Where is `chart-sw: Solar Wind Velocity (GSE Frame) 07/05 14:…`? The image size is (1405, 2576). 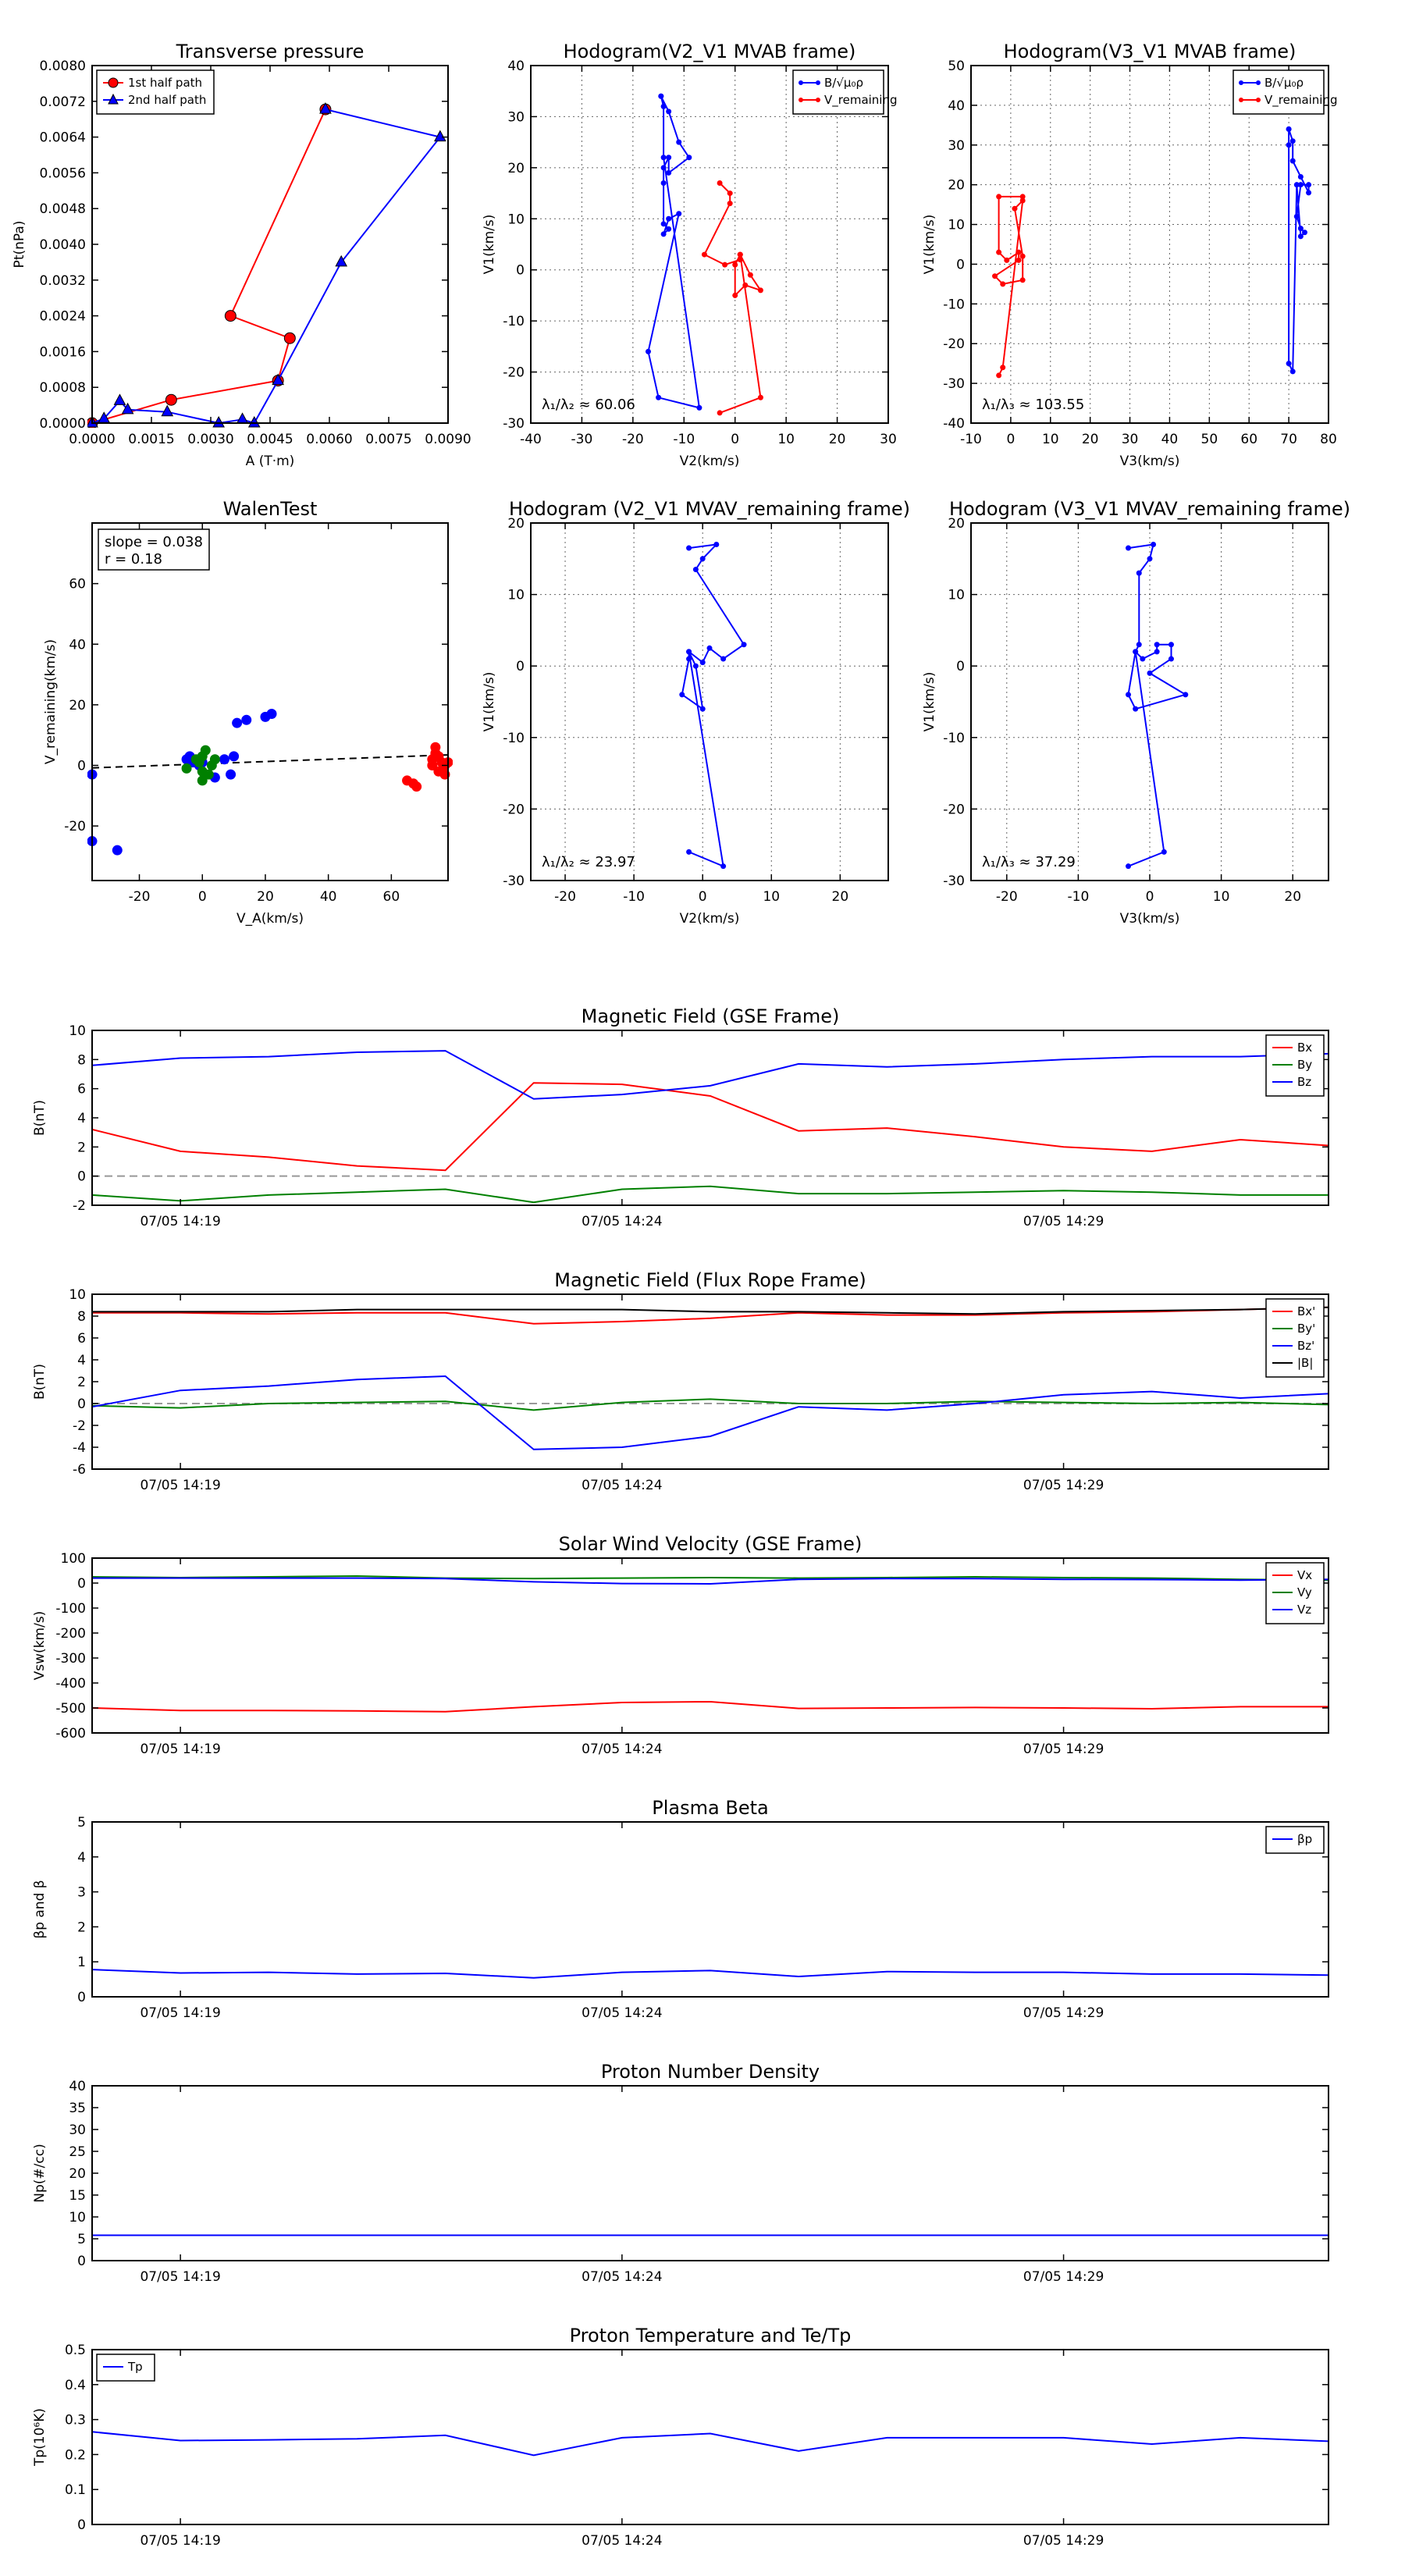
chart-sw: Solar Wind Velocity (GSE Frame) 07/05 14:… is located at coordinates (681, 1645).